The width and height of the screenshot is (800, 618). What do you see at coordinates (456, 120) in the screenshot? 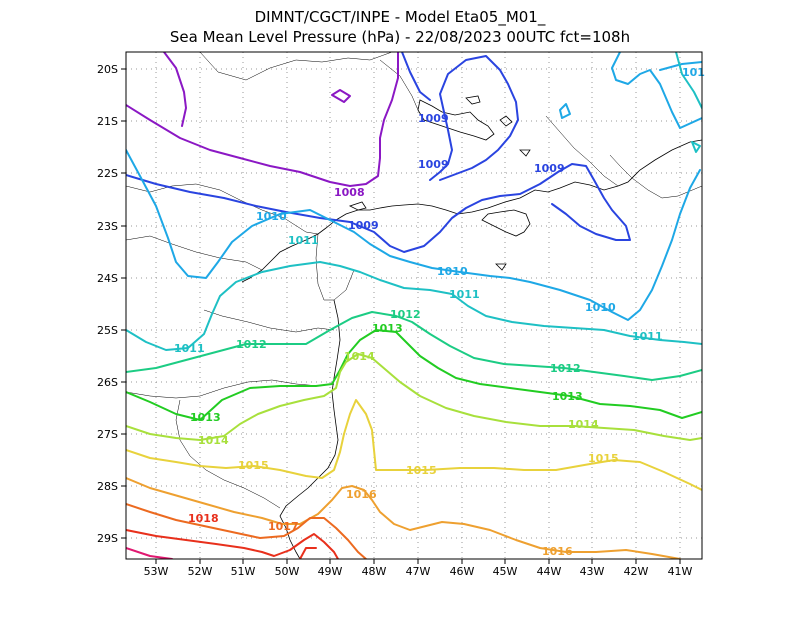
I see `bay-coast` at bounding box center [456, 120].